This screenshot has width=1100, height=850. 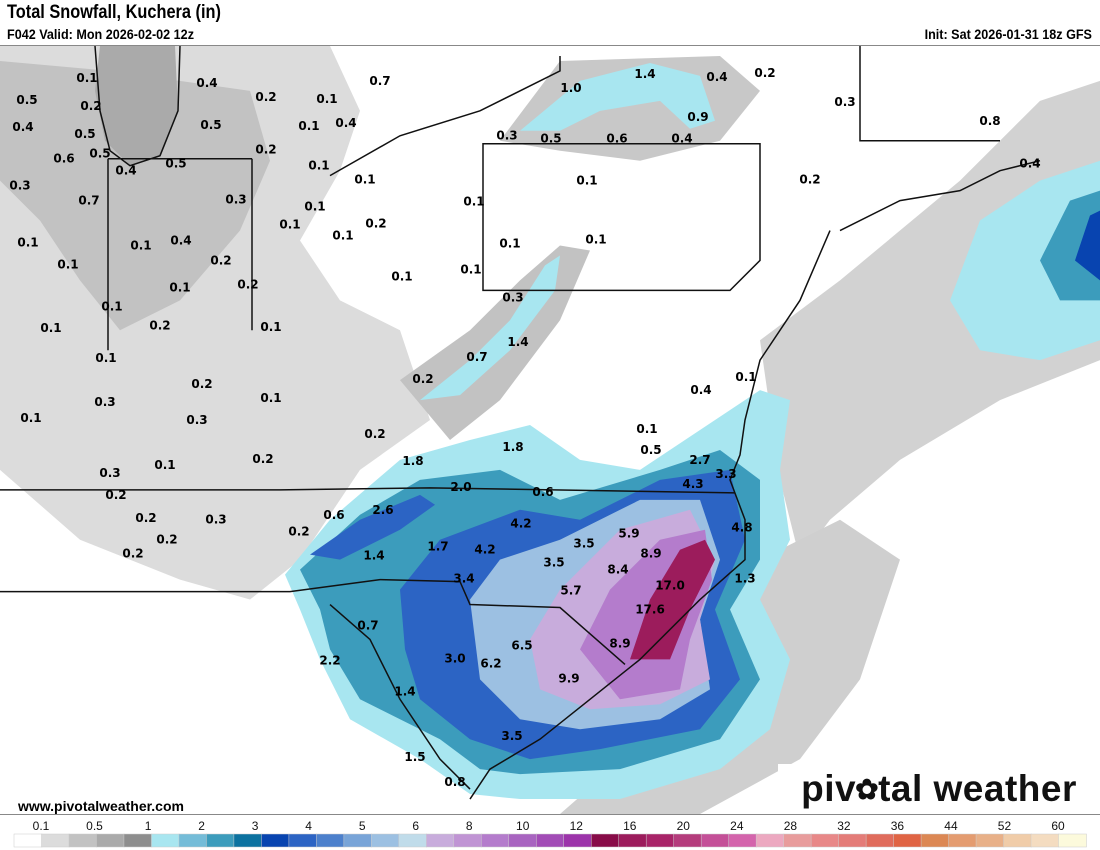 What do you see at coordinates (469, 826) in the screenshot?
I see `colorbar-tick-label: 8` at bounding box center [469, 826].